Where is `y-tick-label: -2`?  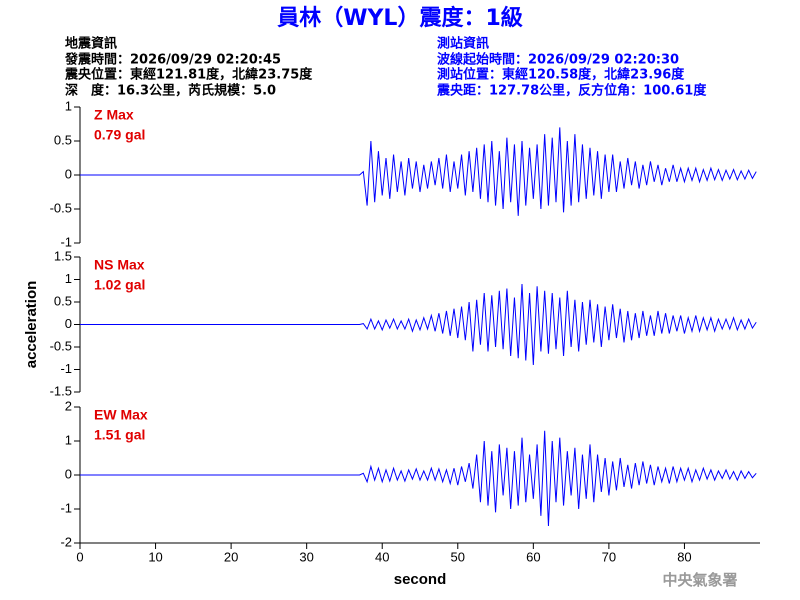
y-tick-label: -2 is located at coordinates (66, 541).